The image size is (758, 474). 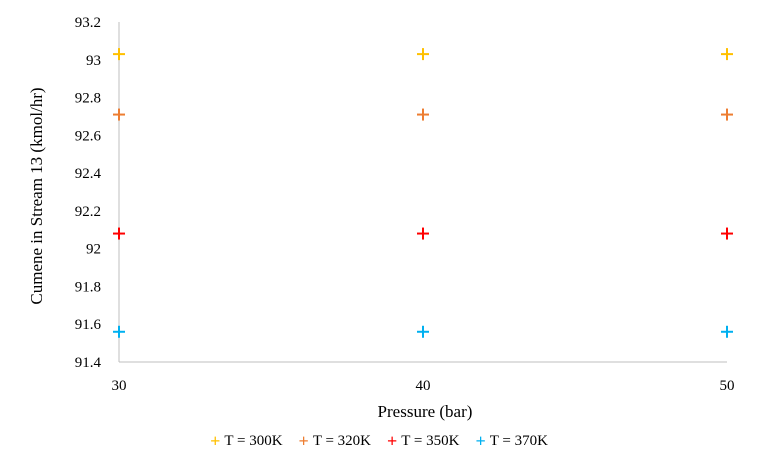 I want to click on y-tick-label: 92, so click(x=93, y=250).